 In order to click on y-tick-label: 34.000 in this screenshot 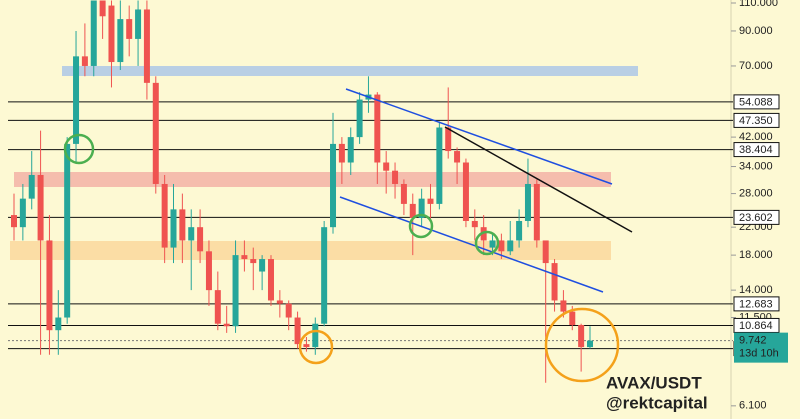, I will do `click(756, 166)`.